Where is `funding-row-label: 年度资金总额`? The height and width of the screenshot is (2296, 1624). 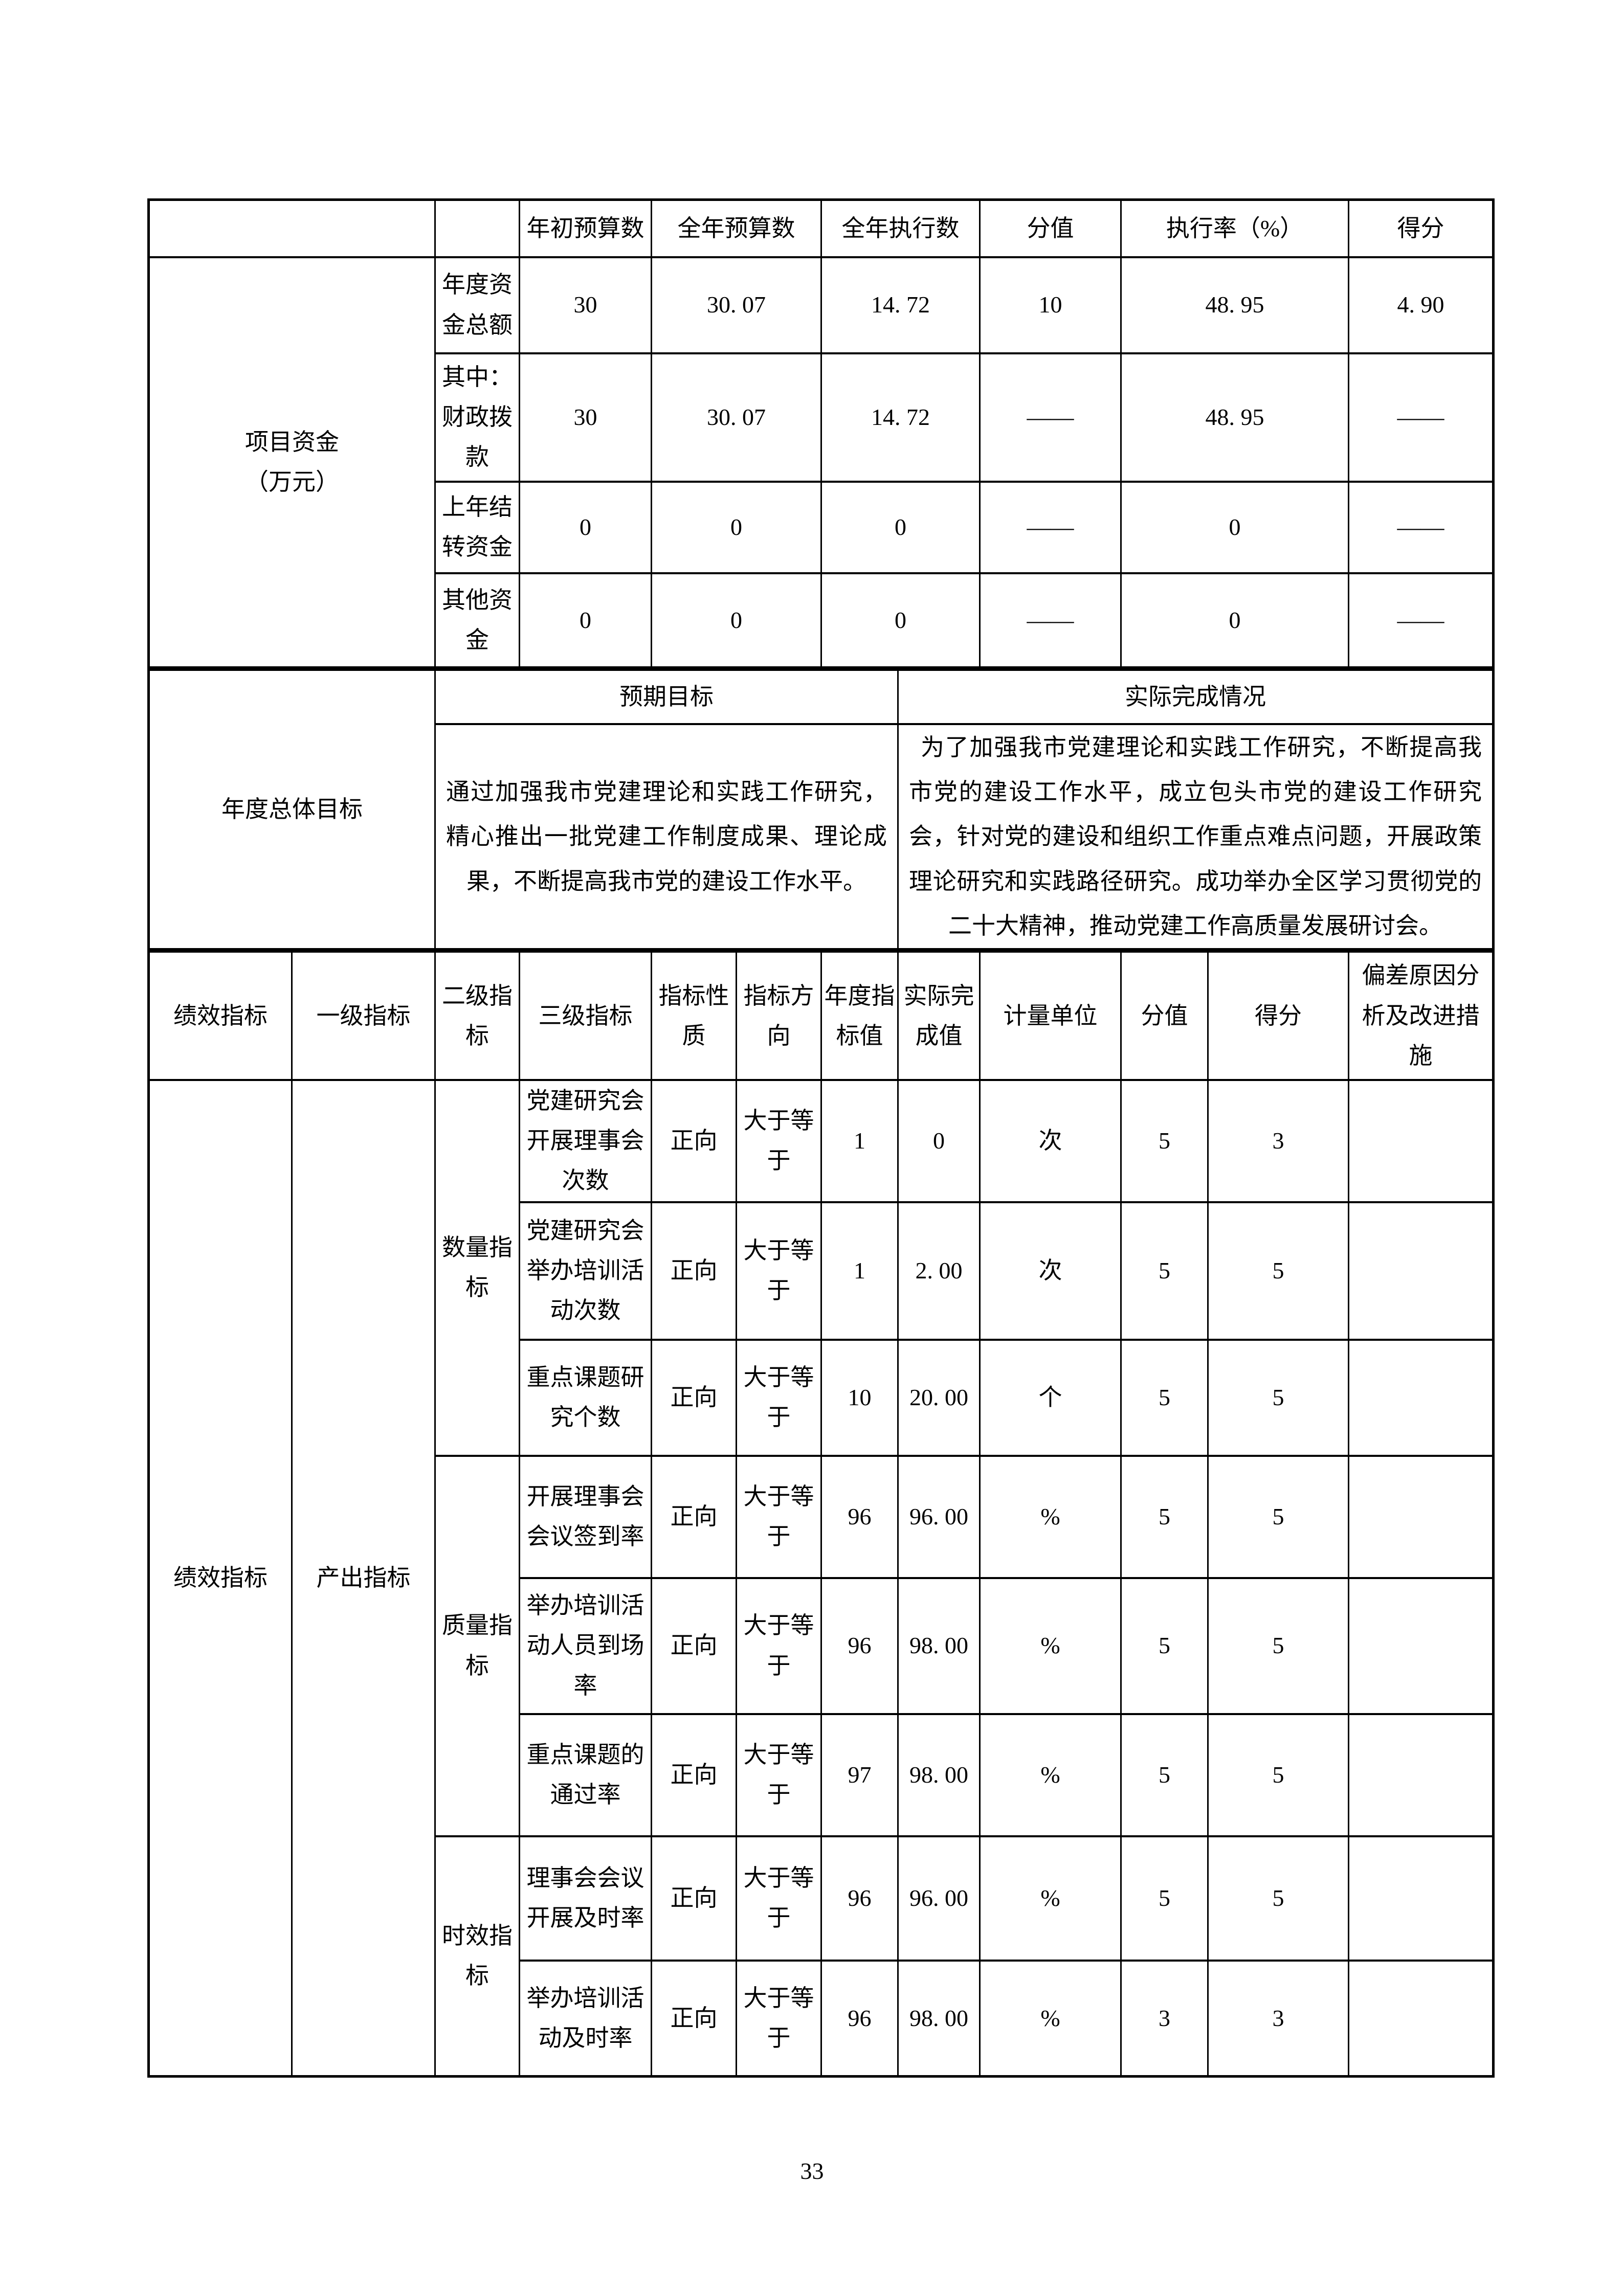
funding-row-label: 年度资金总额 is located at coordinates (477, 305).